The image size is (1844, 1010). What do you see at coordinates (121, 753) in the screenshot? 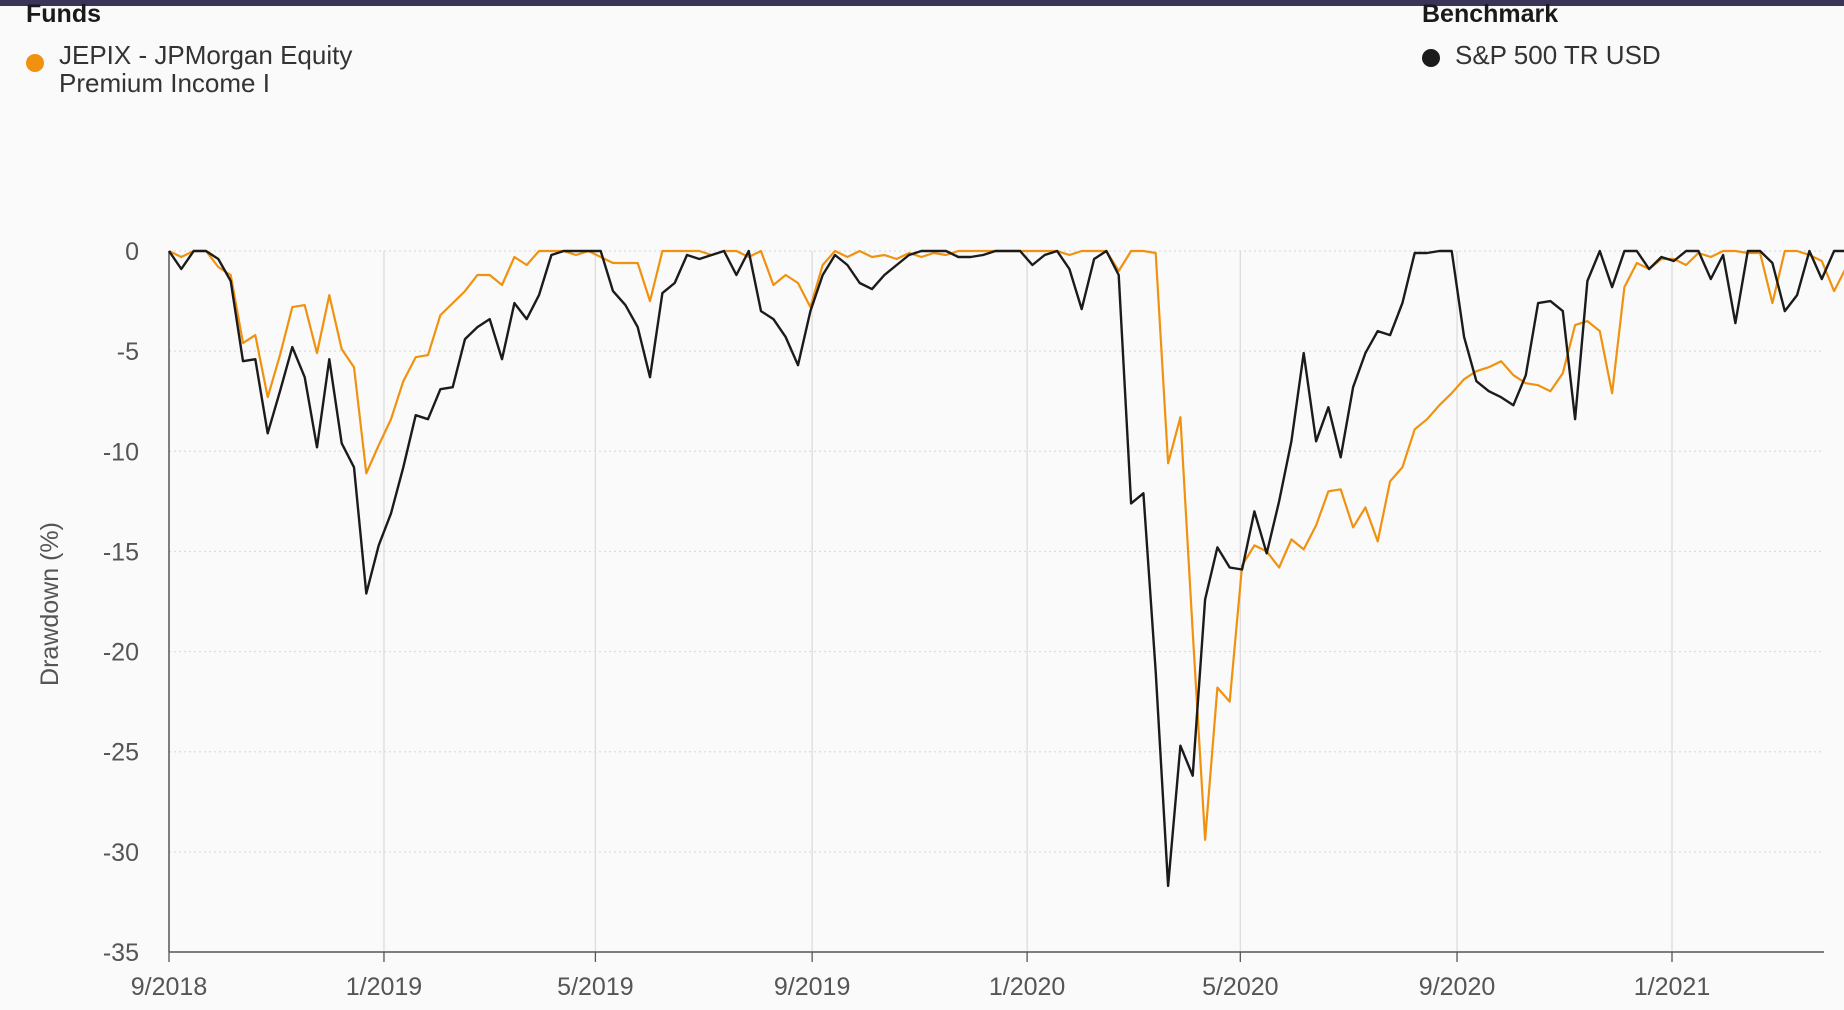
I see `y-tick-label: -25` at bounding box center [121, 753].